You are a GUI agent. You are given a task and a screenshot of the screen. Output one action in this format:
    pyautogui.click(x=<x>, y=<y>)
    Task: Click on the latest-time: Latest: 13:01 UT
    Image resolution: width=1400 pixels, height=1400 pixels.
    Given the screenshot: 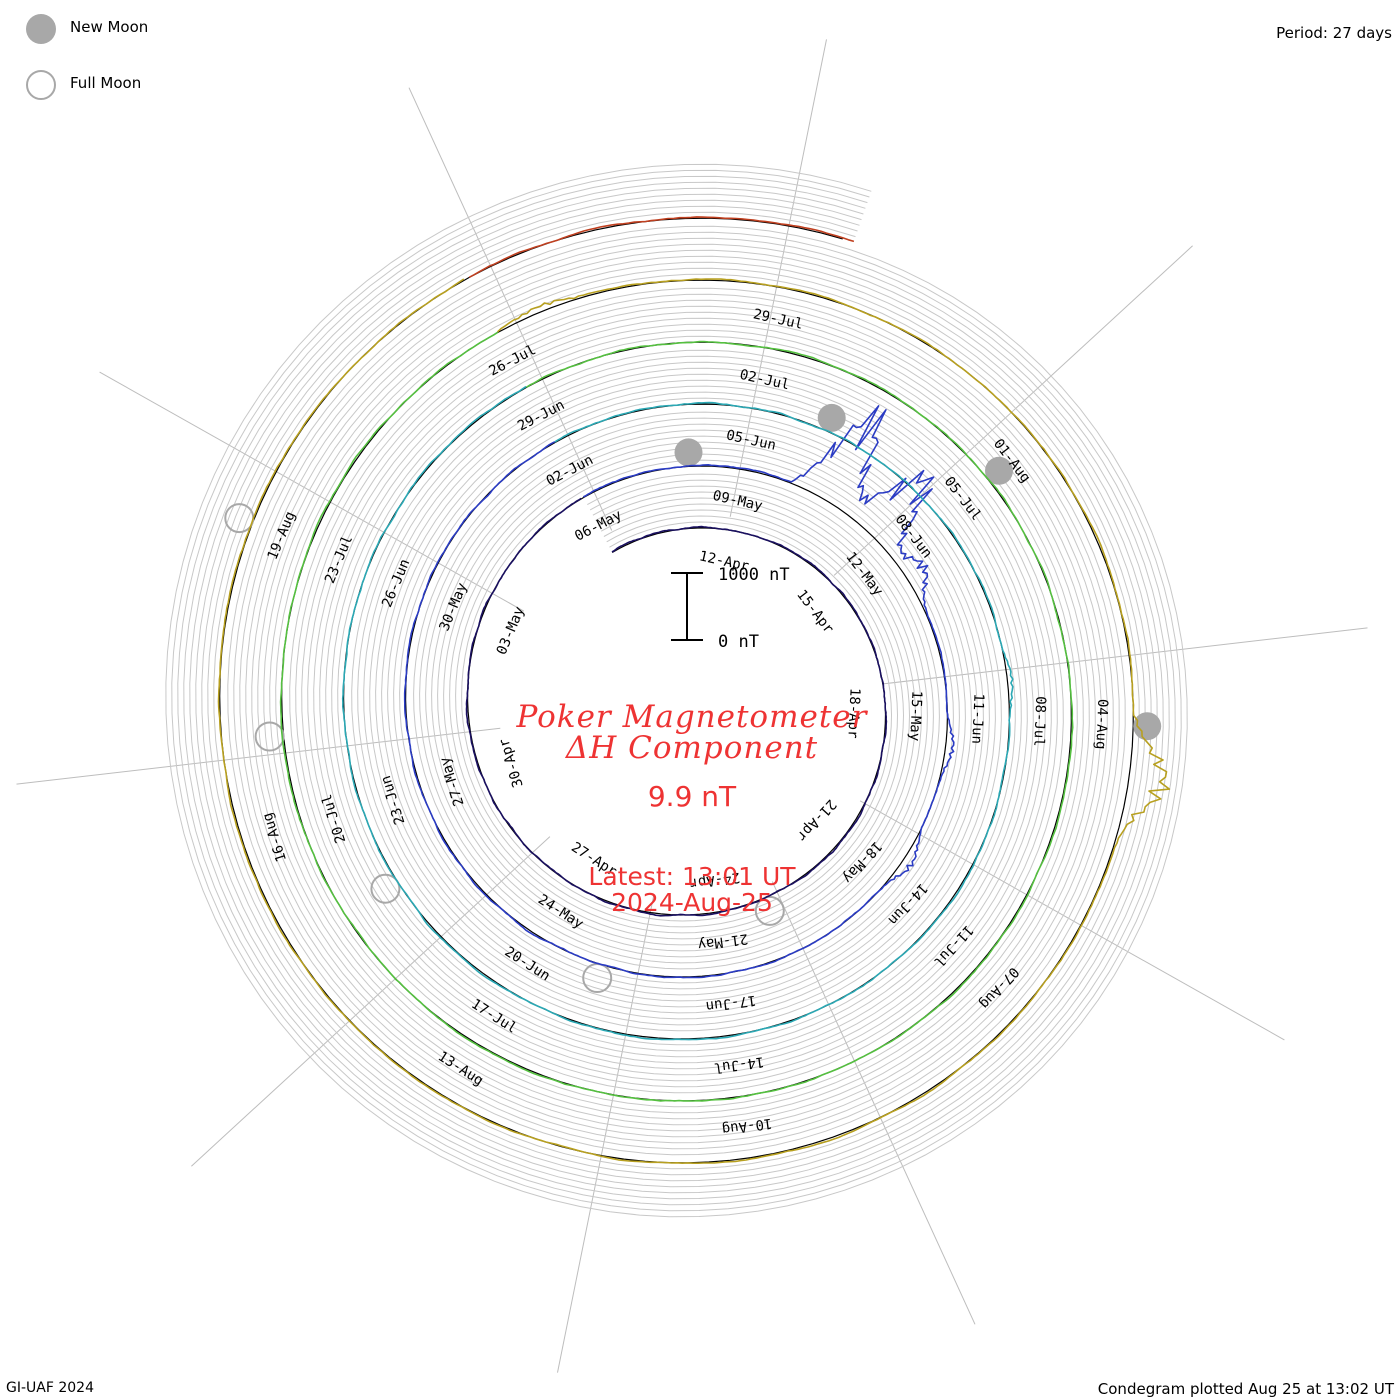 What is the action you would take?
    pyautogui.click(x=692, y=876)
    